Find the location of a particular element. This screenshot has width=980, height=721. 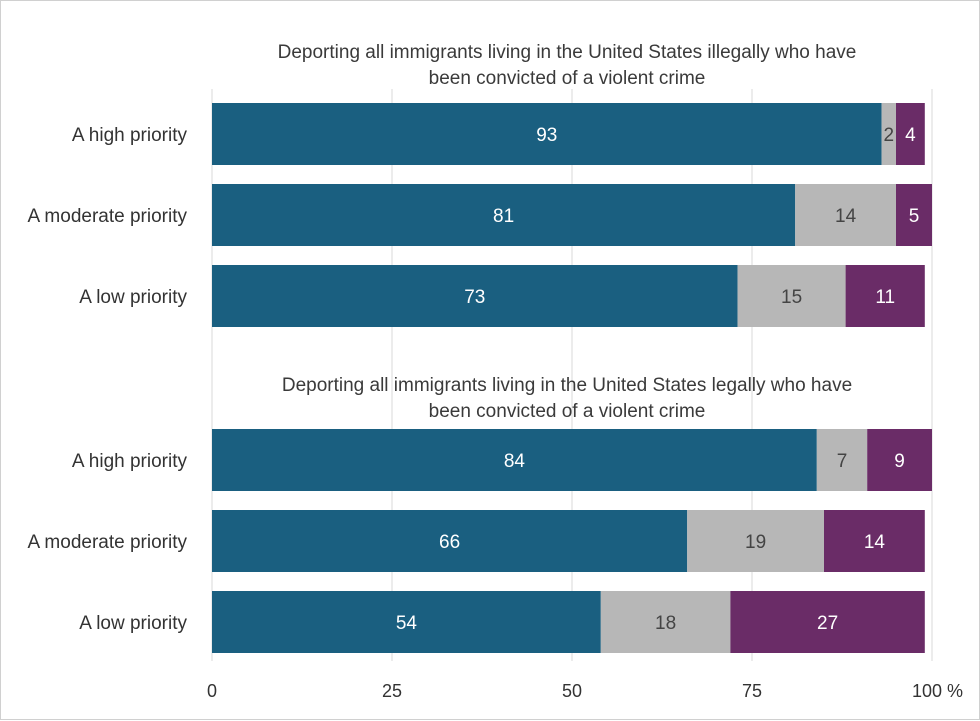

data-label: 19 is located at coordinates (755, 542).